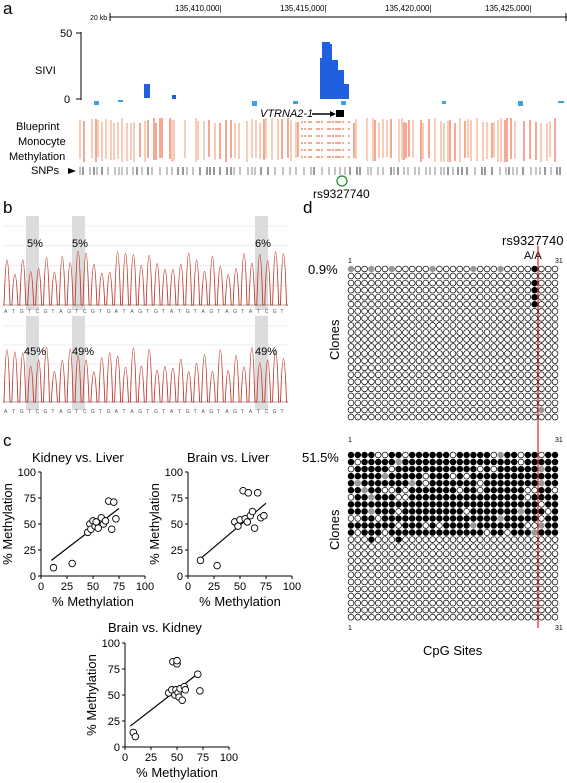 The width and height of the screenshot is (567, 783). What do you see at coordinates (214, 587) in the screenshot?
I see `x-tick-label: 25` at bounding box center [214, 587].